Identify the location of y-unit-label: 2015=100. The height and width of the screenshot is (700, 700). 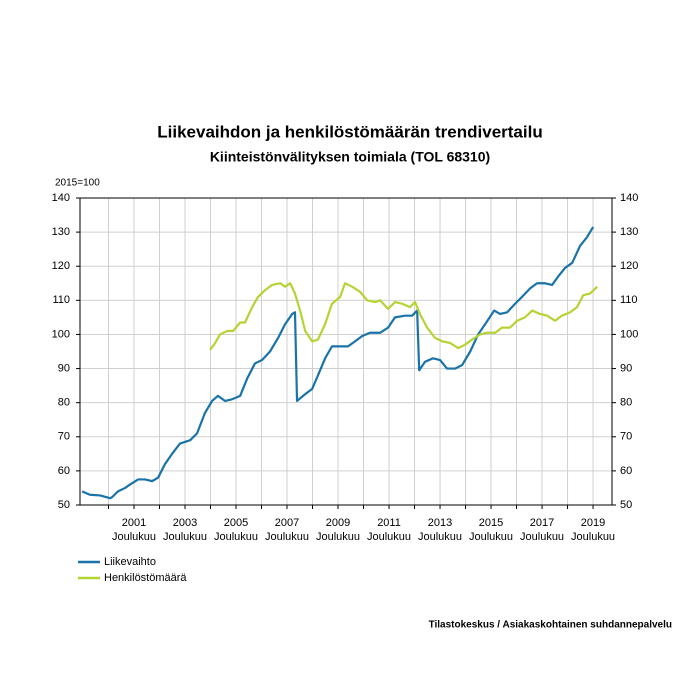
(77, 183).